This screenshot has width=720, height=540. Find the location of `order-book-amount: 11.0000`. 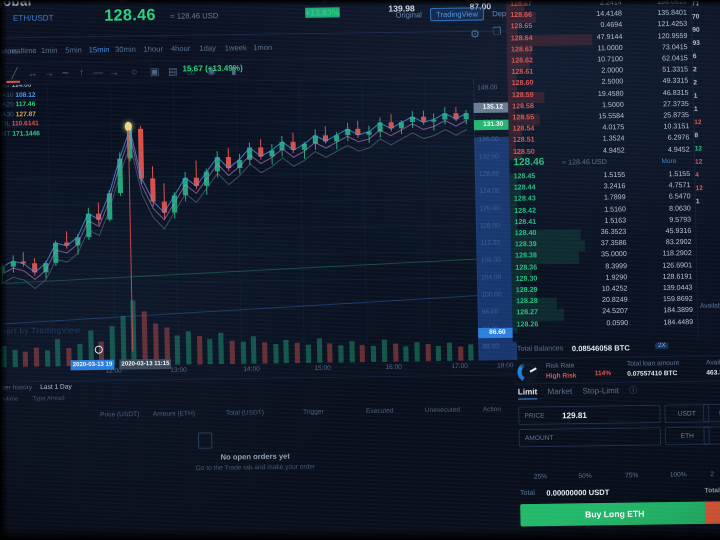

order-book-amount: 11.0000 is located at coordinates (610, 48).